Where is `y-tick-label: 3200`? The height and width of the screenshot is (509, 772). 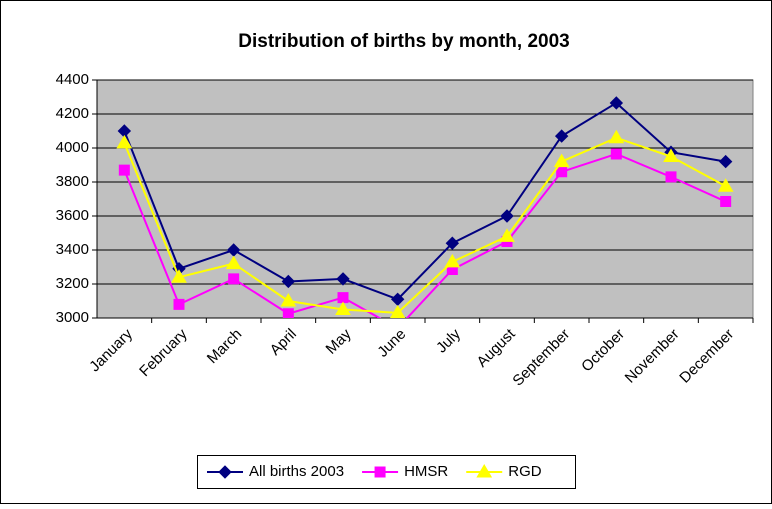
y-tick-label: 3200 is located at coordinates (72, 283).